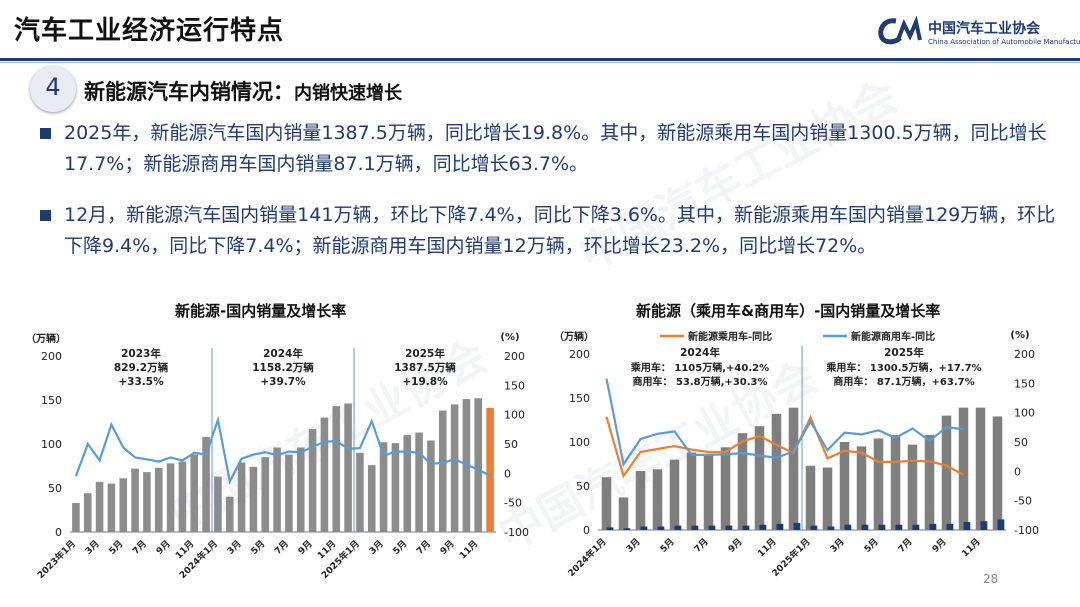 The height and width of the screenshot is (607, 1080). I want to click on section-number: 4, so click(53, 87).